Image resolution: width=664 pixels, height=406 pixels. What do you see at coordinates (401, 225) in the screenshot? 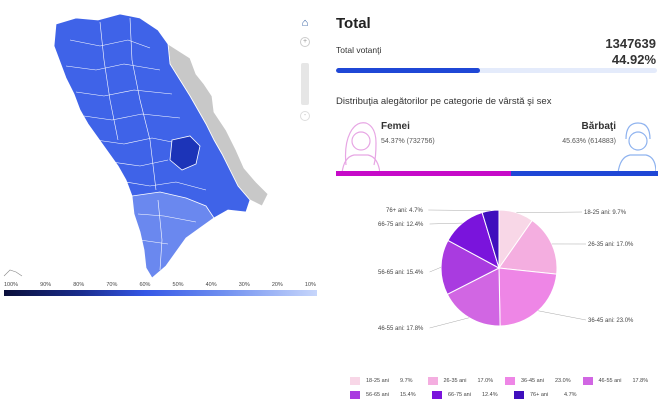
I see `pie-slice-label: 66-75 ani: 12.4%` at bounding box center [401, 225].